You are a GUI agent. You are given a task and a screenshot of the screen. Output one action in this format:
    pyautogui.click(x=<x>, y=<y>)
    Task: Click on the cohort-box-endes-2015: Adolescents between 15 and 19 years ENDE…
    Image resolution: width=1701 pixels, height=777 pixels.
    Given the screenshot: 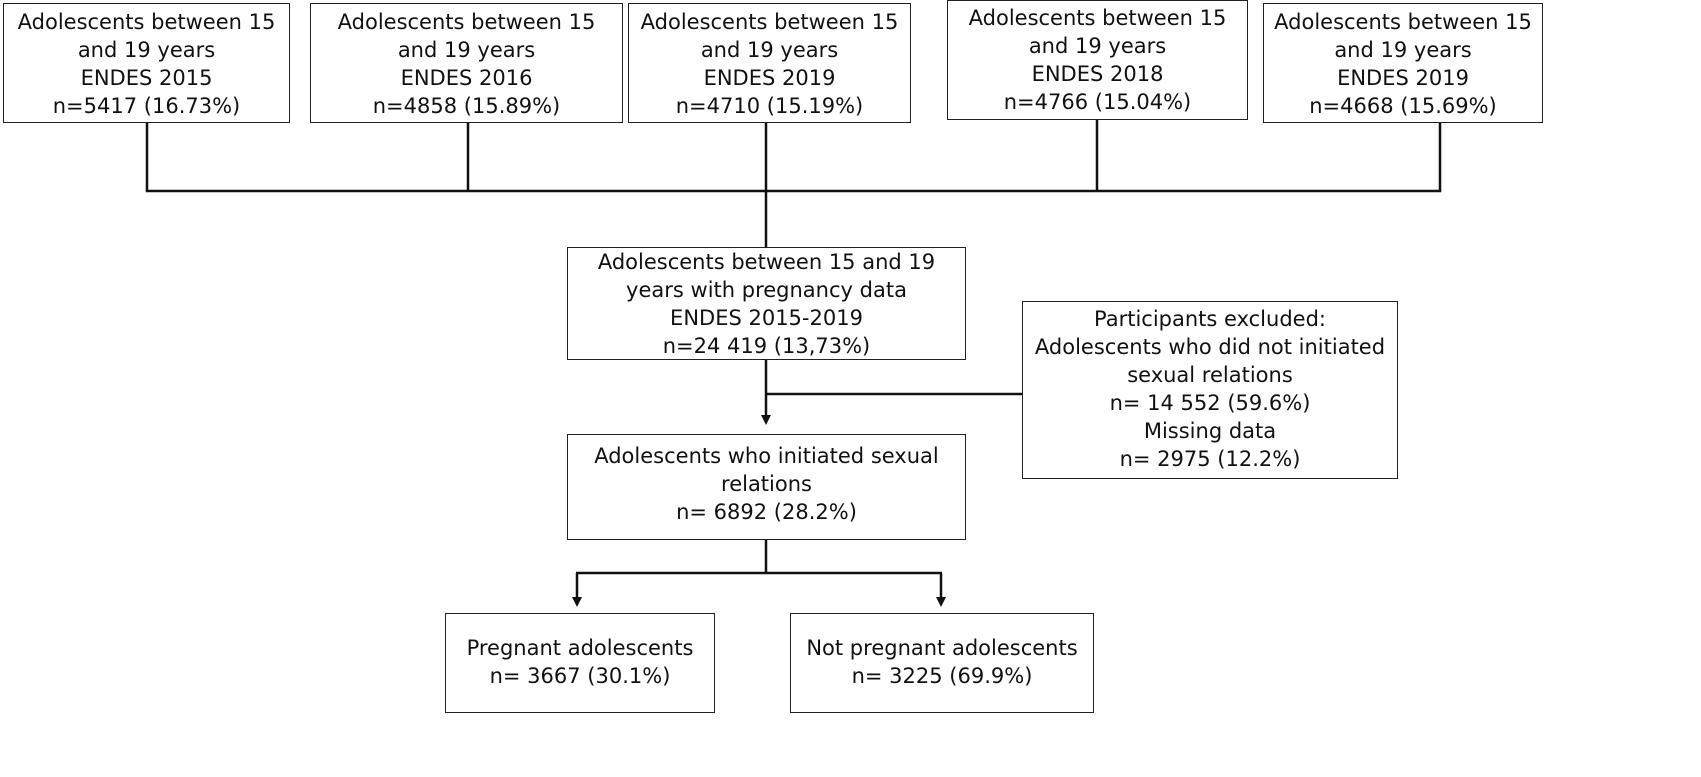 What is the action you would take?
    pyautogui.click(x=146, y=63)
    